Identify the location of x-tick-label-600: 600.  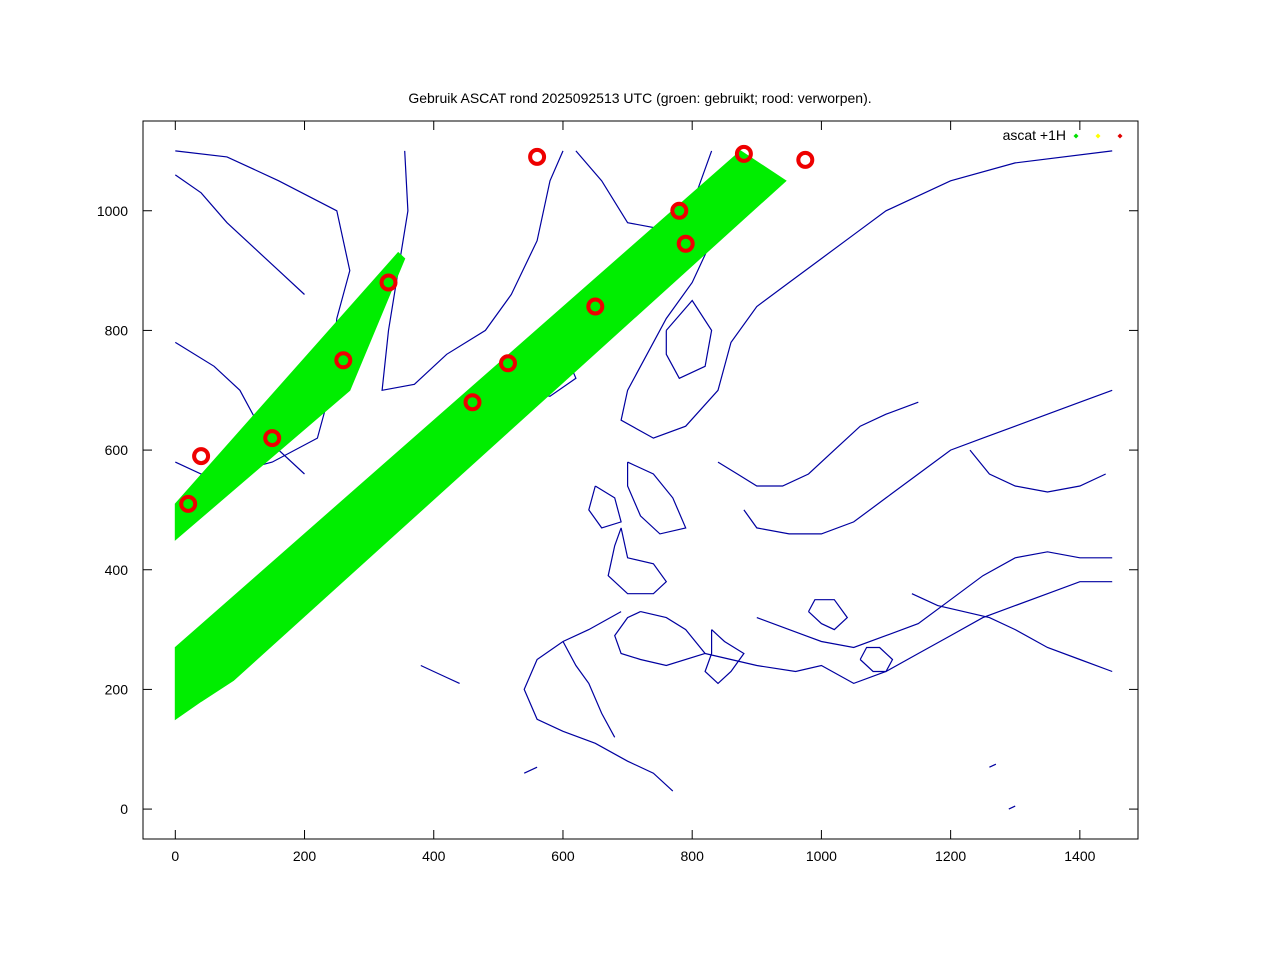
(563, 856).